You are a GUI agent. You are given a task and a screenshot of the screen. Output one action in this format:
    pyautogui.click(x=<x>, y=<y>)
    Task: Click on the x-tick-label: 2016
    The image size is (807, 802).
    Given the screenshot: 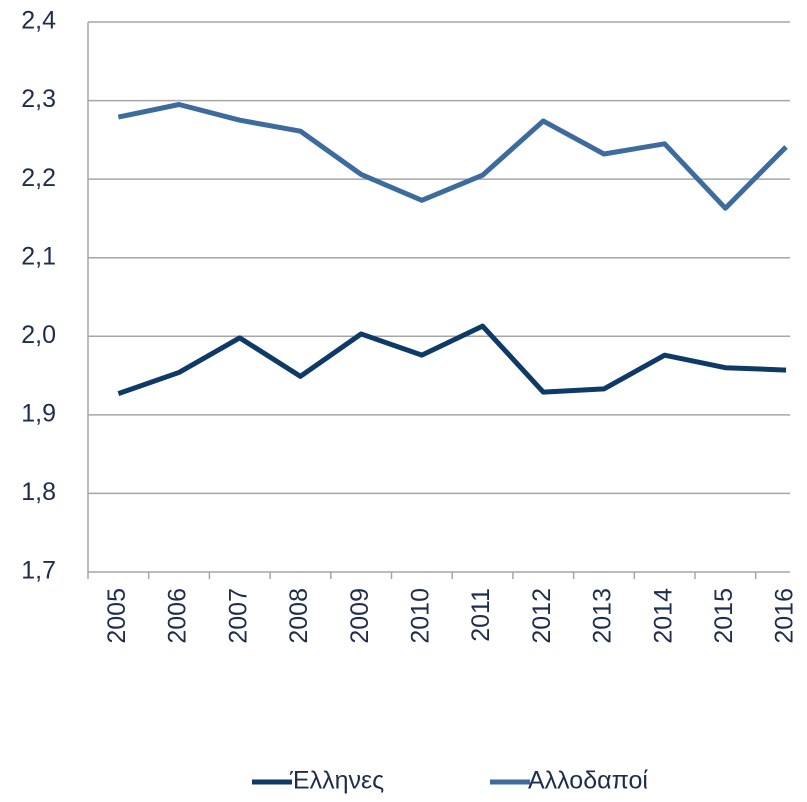 What is the action you would take?
    pyautogui.click(x=785, y=616)
    